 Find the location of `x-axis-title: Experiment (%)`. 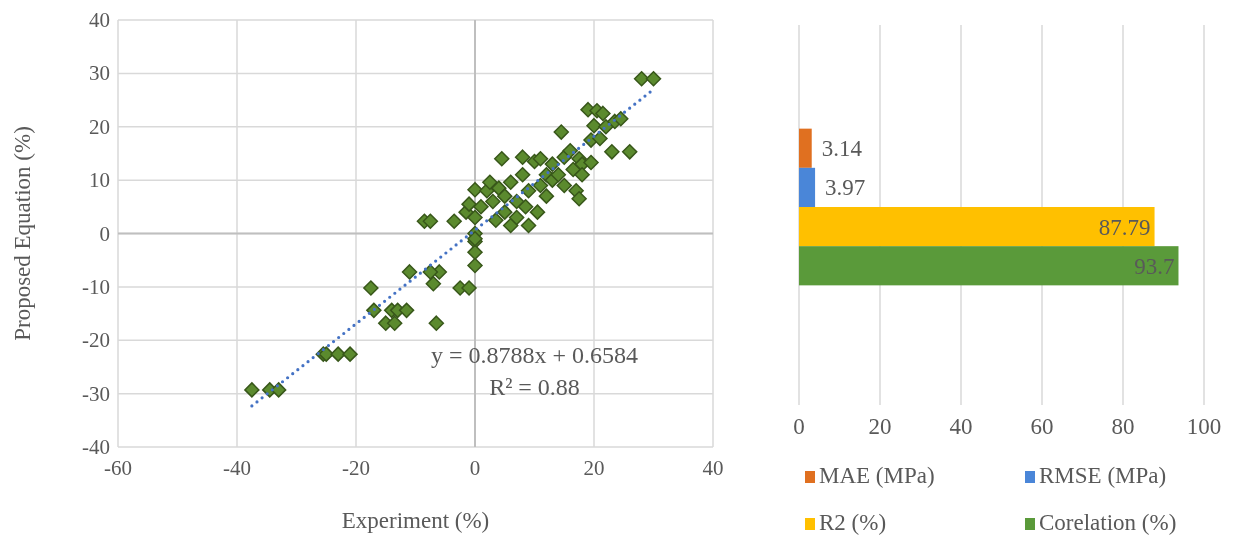

x-axis-title: Experiment (%) is located at coordinates (415, 520).